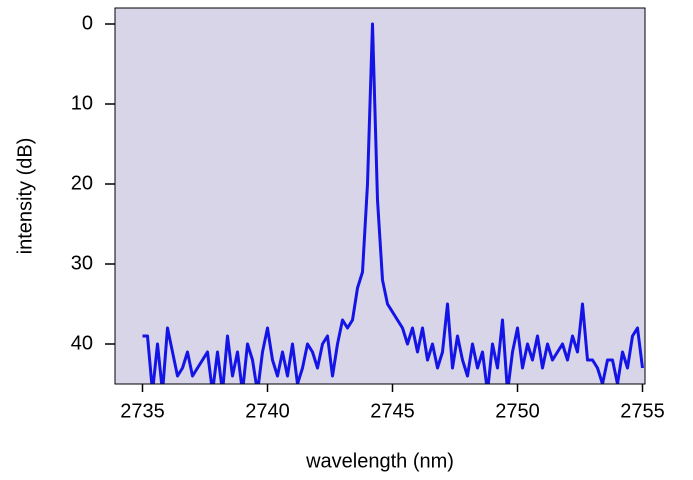 Image resolution: width=693 pixels, height=480 pixels. I want to click on y-tick-label: 40, so click(82, 343).